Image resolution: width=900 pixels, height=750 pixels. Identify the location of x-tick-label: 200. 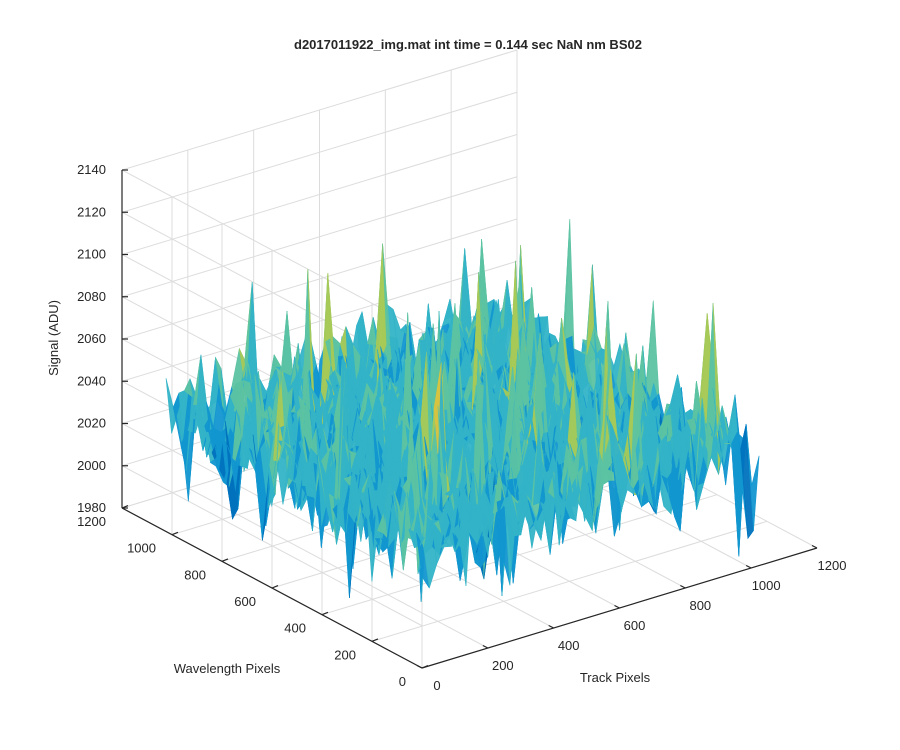
(503, 665).